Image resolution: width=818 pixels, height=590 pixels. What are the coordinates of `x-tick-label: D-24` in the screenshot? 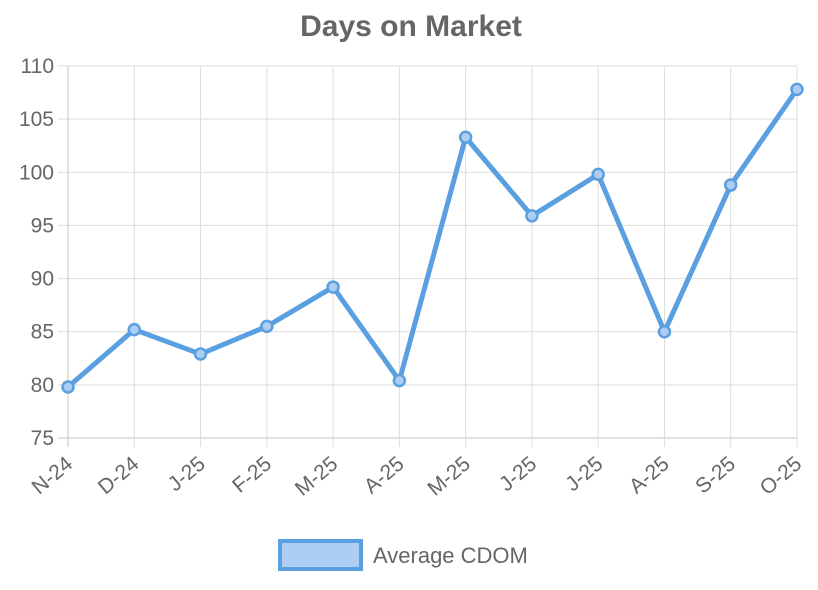 It's located at (119, 475).